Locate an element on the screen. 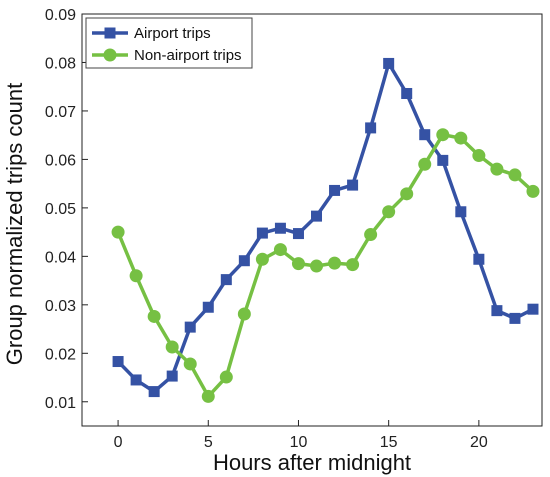 The image size is (550, 477). y-tick-label: 0.06 is located at coordinates (60, 160).